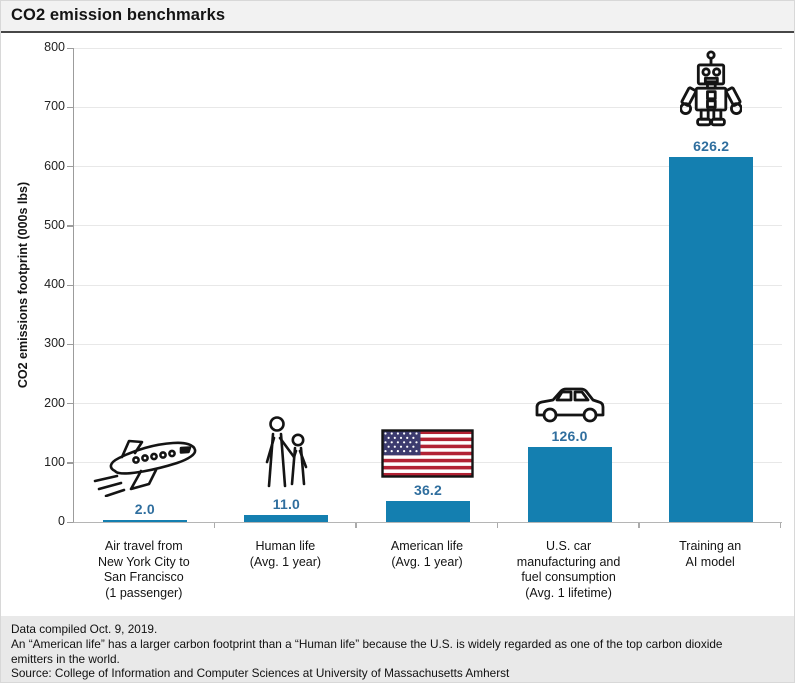 The height and width of the screenshot is (683, 795). What do you see at coordinates (286, 454) in the screenshot?
I see `people-icon` at bounding box center [286, 454].